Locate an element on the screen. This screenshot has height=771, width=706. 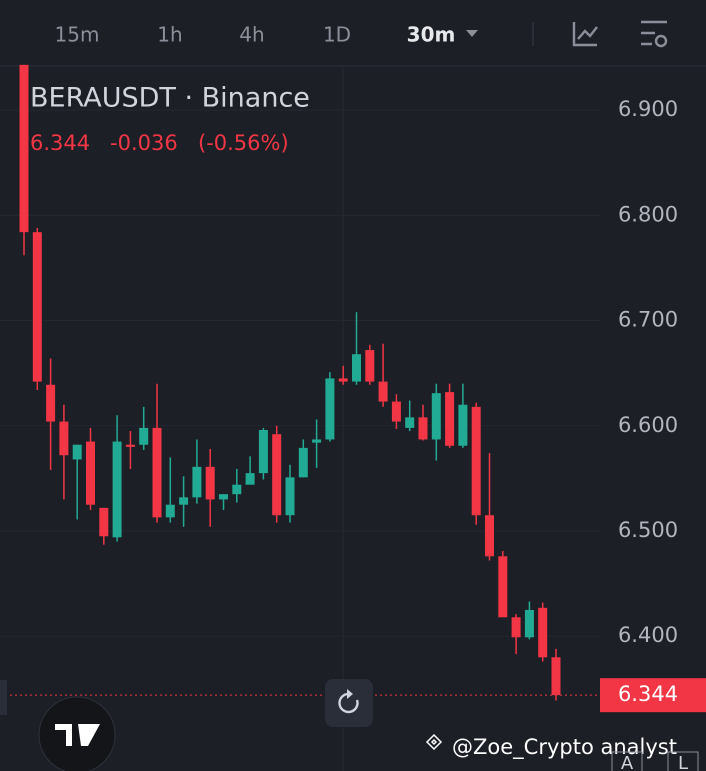
reset-arrow is located at coordinates (350, 694).